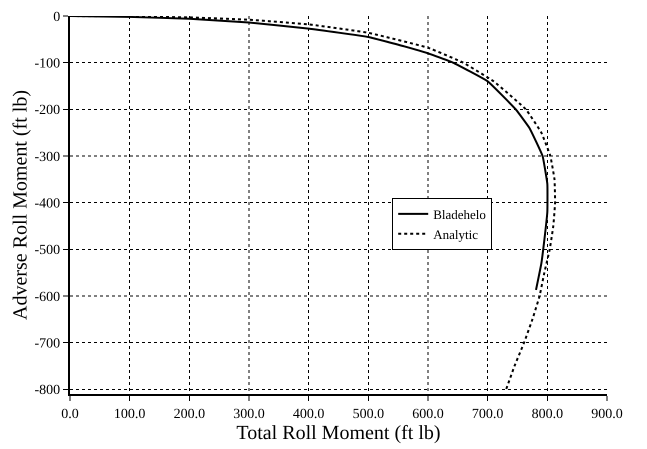 This screenshot has height=449, width=647. Describe the element at coordinates (47, 204) in the screenshot. I see `y-tick-label: -400` at that location.